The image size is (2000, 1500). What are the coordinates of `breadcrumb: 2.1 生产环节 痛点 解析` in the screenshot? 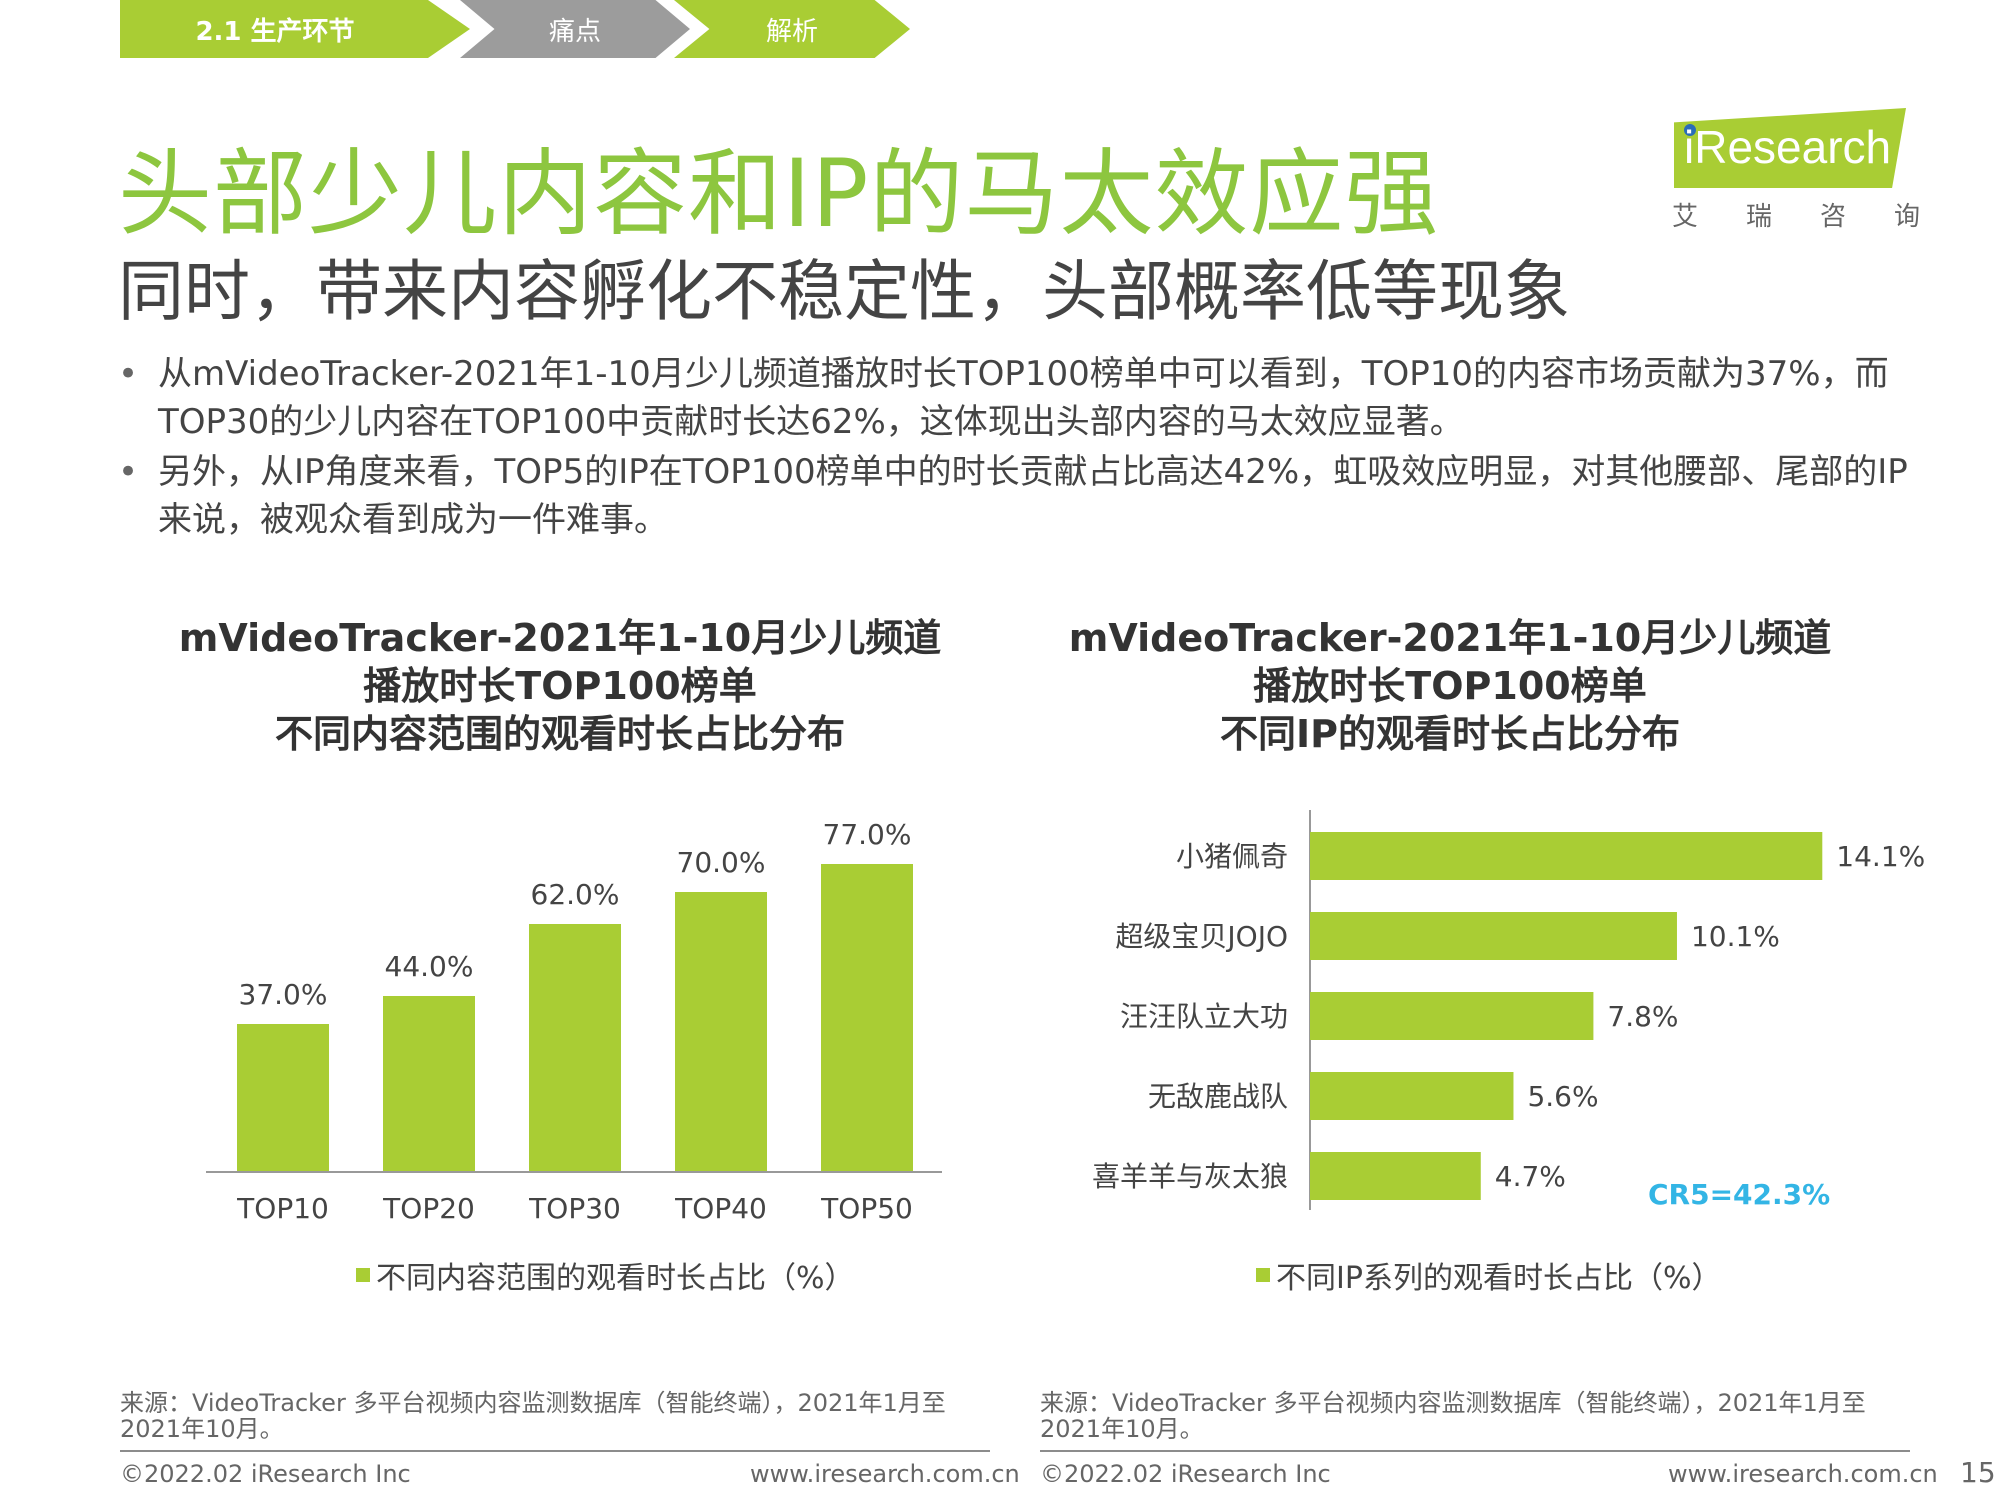 It's located at (520, 29).